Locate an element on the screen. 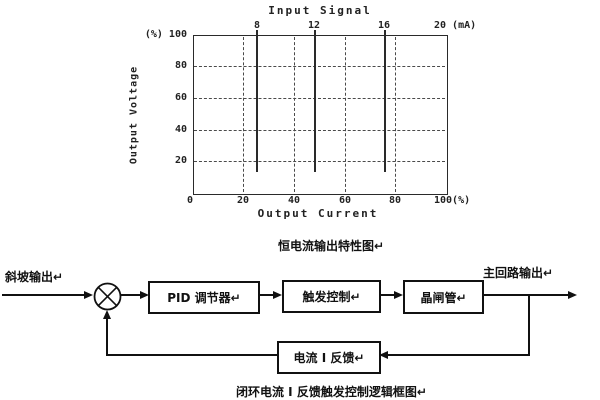 This screenshot has width=600, height=400. line-trigger-to-thyristor is located at coordinates (386, 295).